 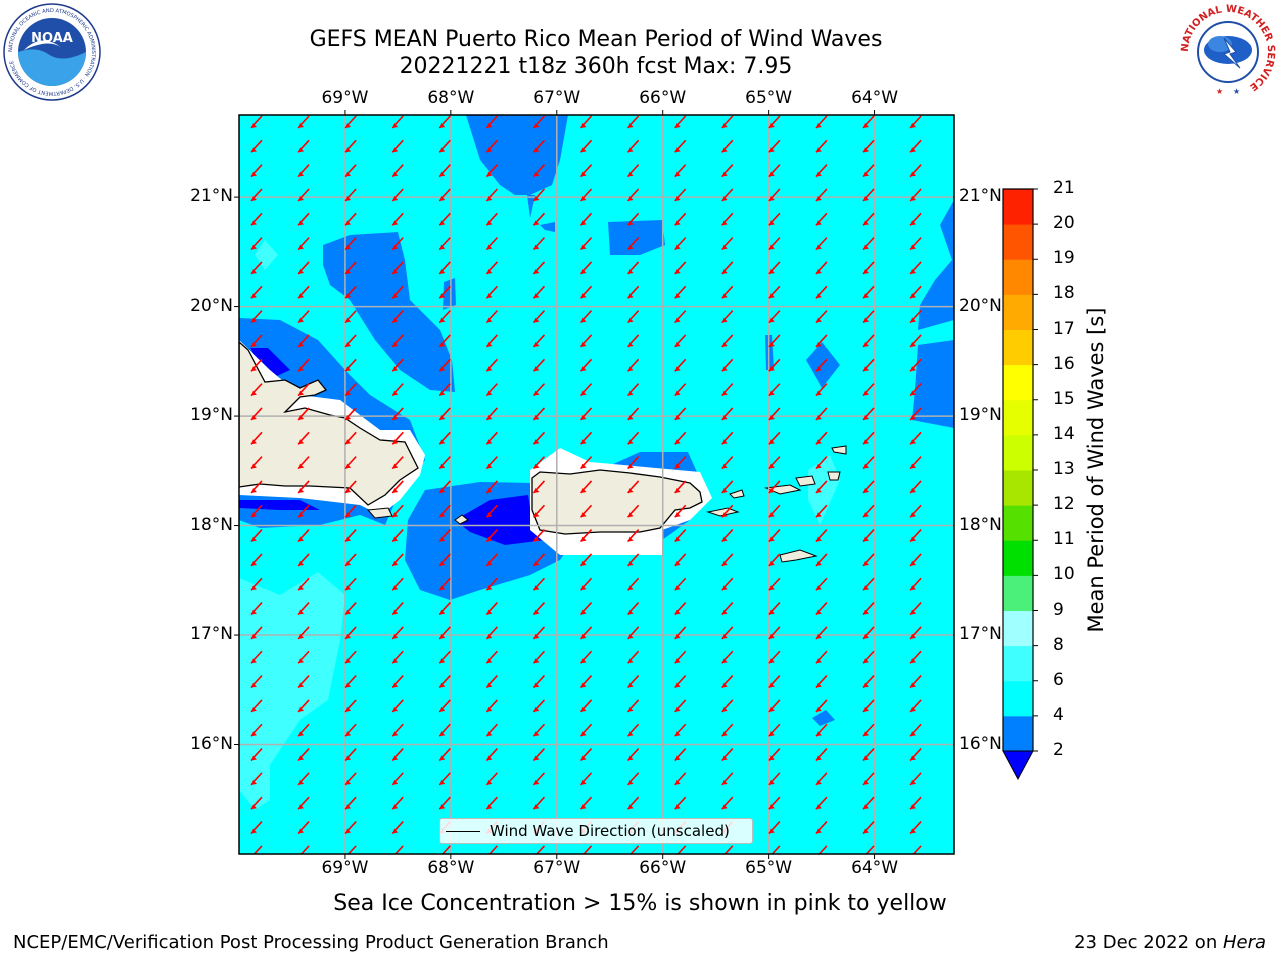 What do you see at coordinates (211, 415) in the screenshot?
I see `lat-tick-label-left: 19°N` at bounding box center [211, 415].